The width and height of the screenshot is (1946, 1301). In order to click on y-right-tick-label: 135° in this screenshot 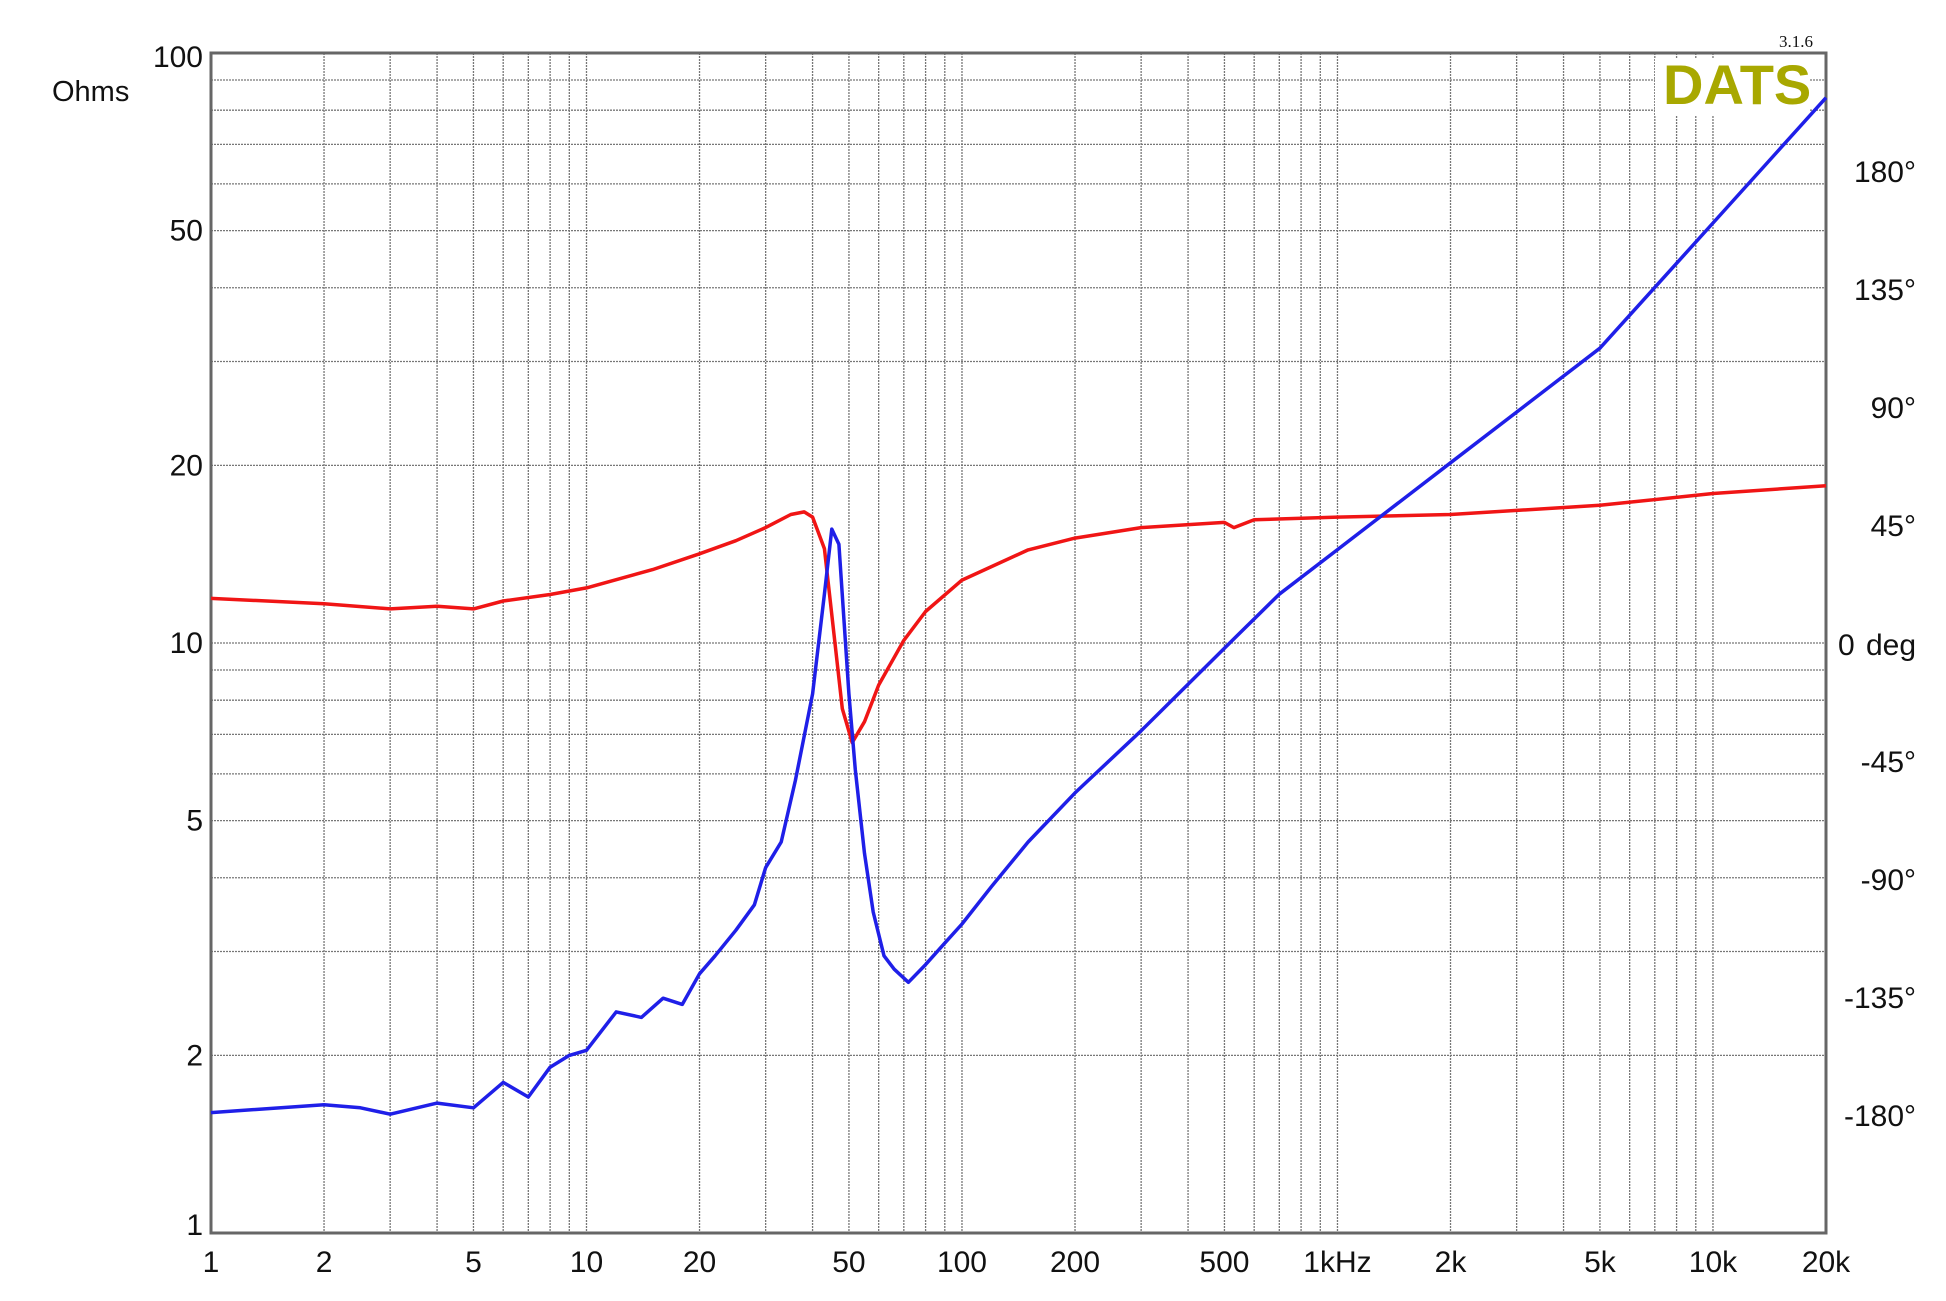, I will do `click(1885, 290)`.